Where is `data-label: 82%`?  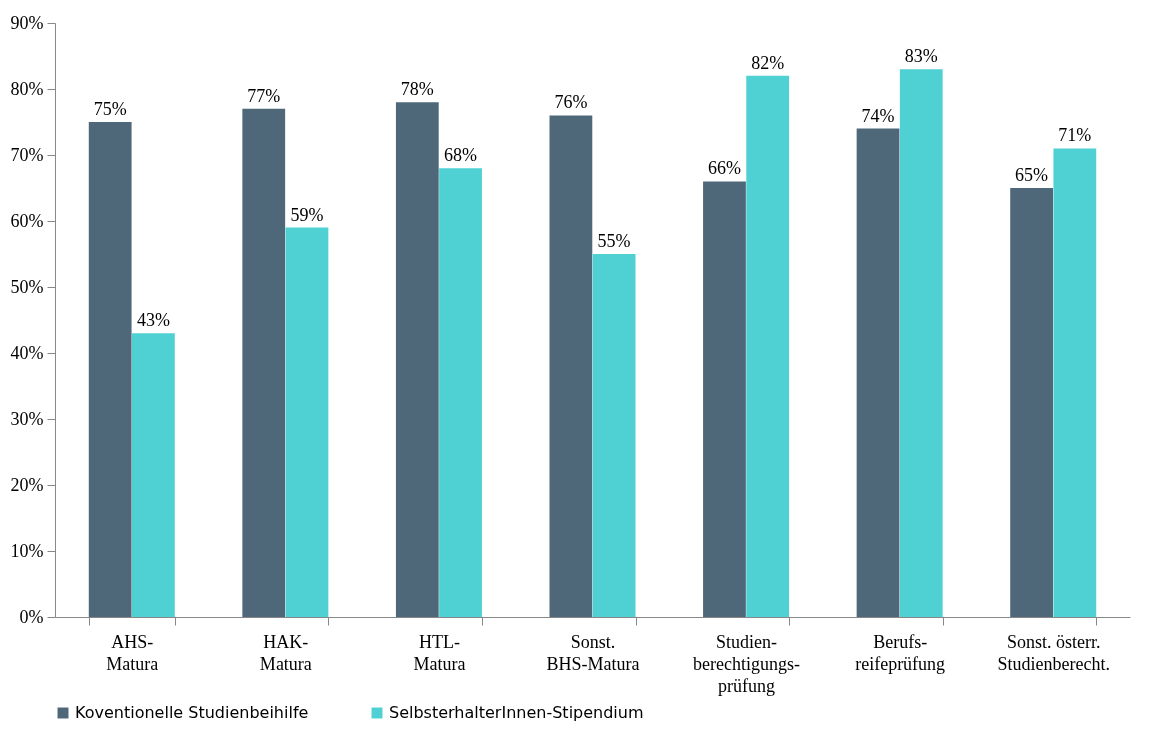 data-label: 82% is located at coordinates (768, 62).